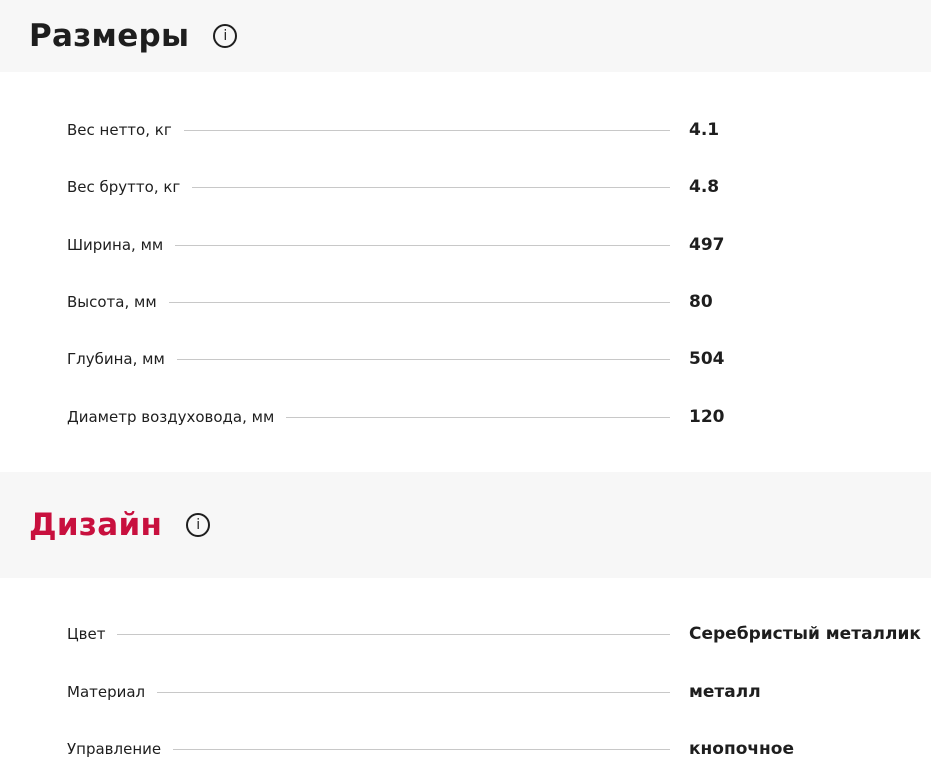 The image size is (931, 775). What do you see at coordinates (116, 359) in the screenshot?
I see `spec-label: Глубина, мм` at bounding box center [116, 359].